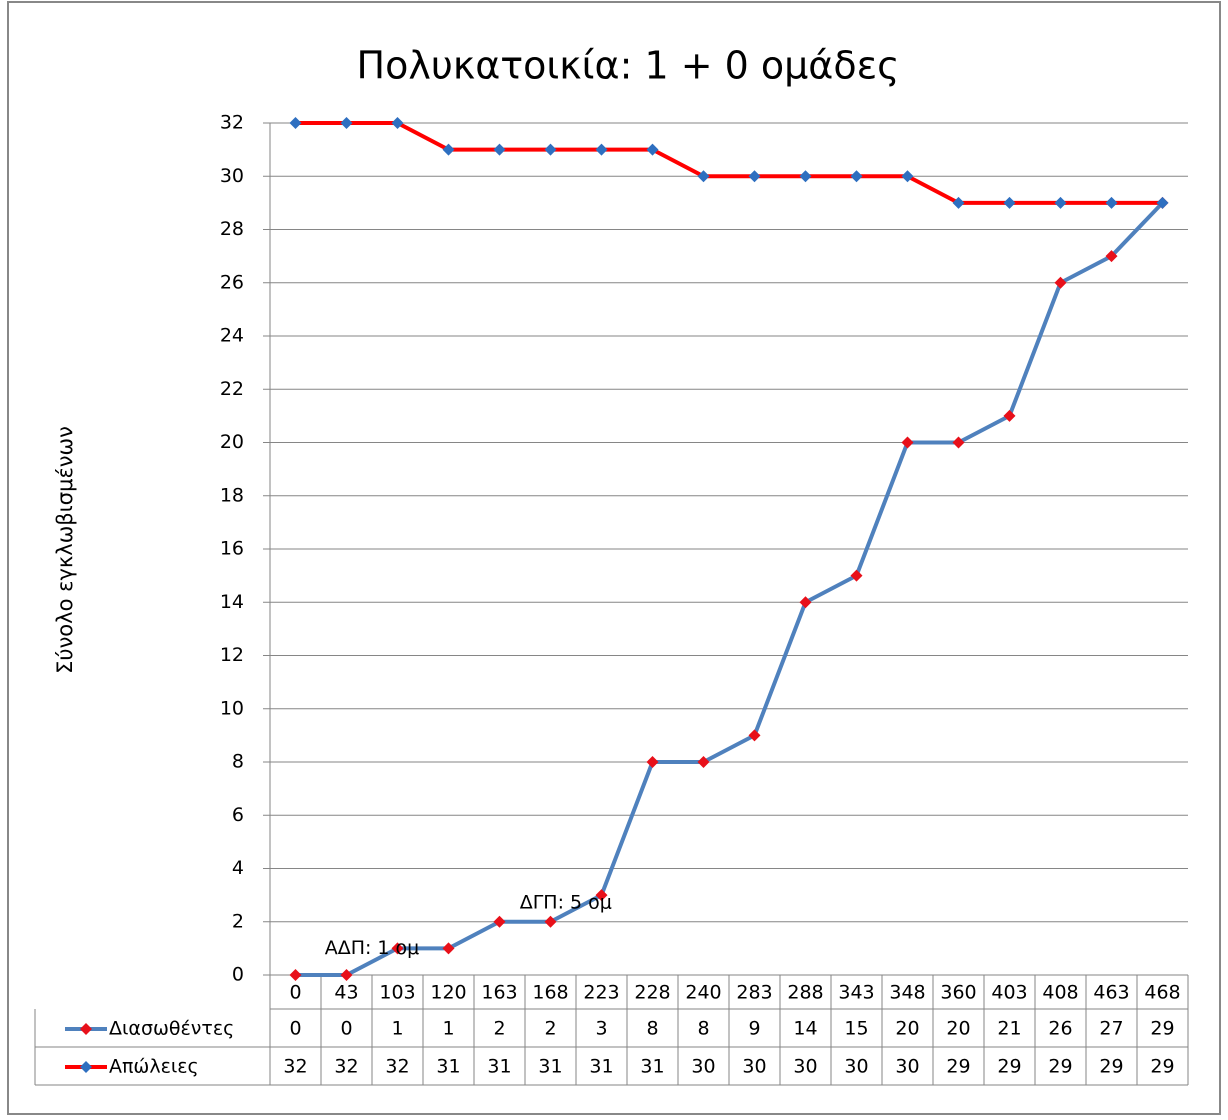 The width and height of the screenshot is (1228, 1120). Describe the element at coordinates (601, 1029) in the screenshot. I see `table-value: 3` at that location.